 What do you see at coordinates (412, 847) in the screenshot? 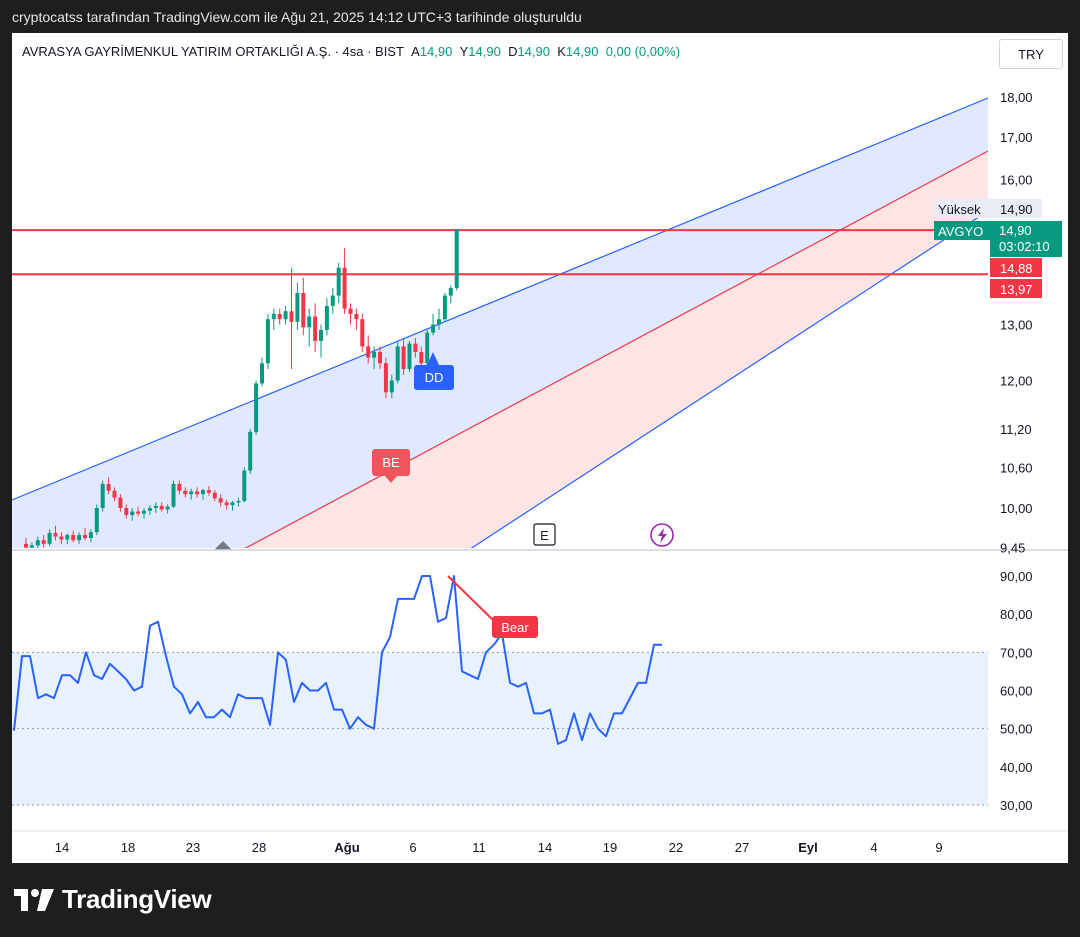
I see `time-axis-label: 6` at bounding box center [412, 847].